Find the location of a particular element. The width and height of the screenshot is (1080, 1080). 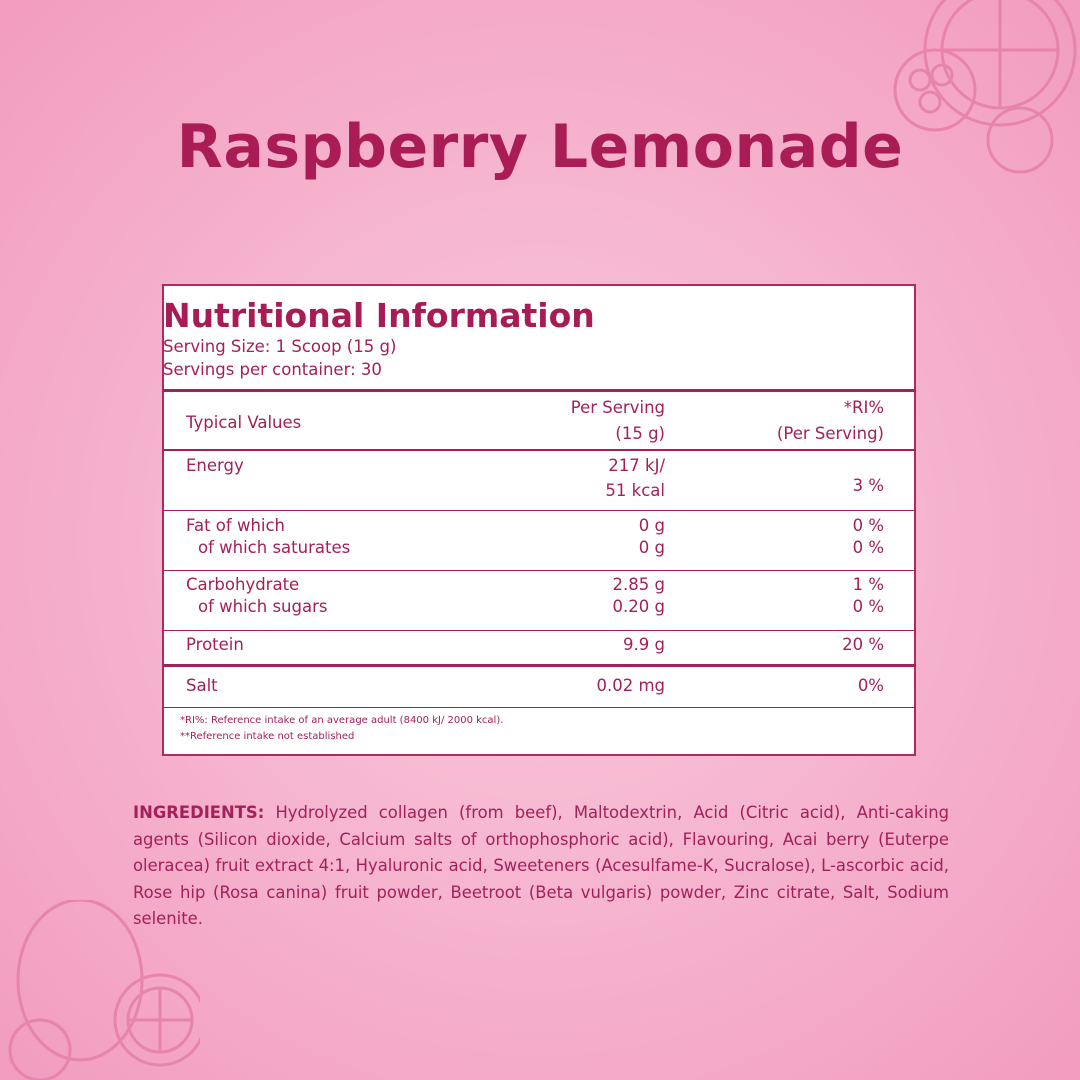

header-ri: (Per Serving) is located at coordinates (830, 433).